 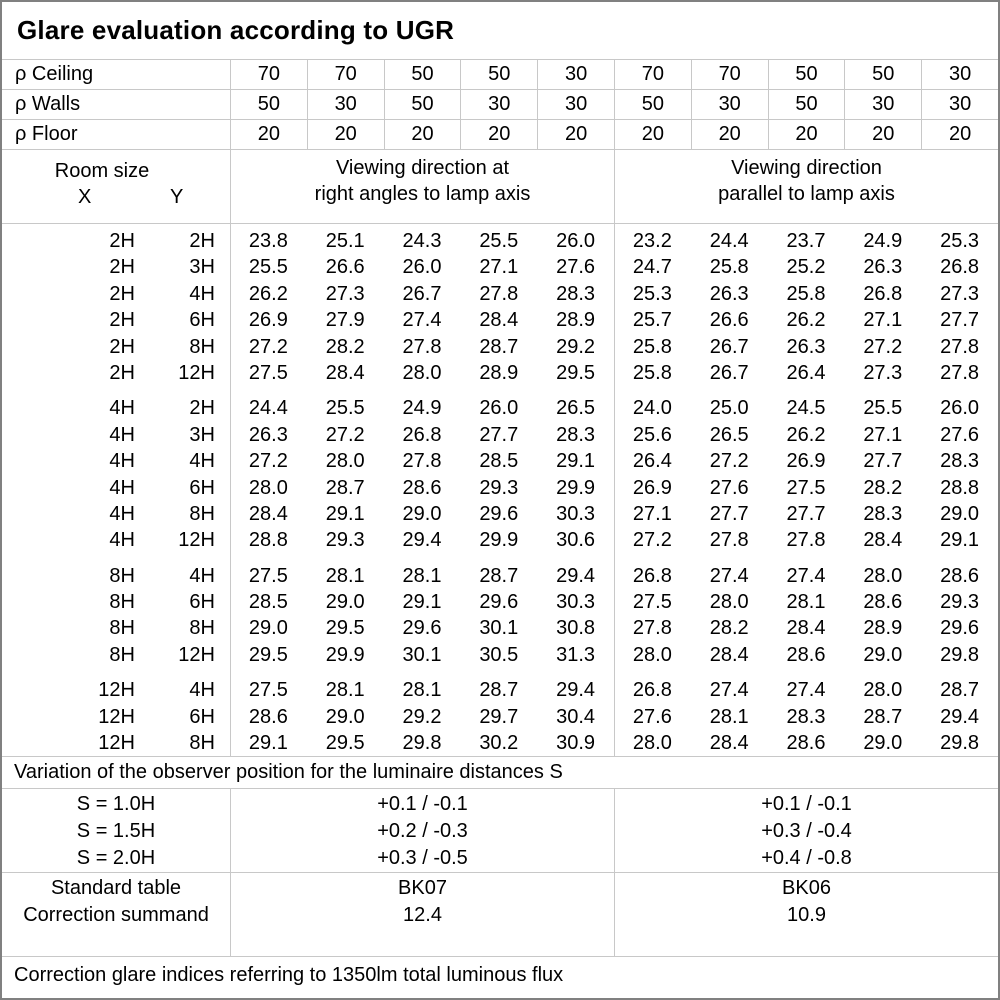 I want to click on ugr-value: 30.3, so click(x=576, y=602).